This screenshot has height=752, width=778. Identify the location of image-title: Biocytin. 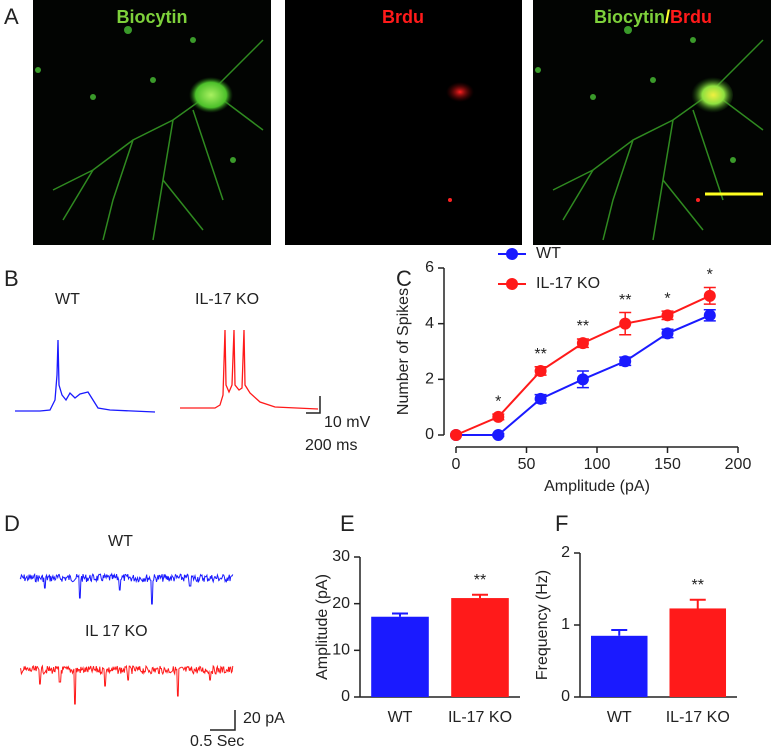
(151, 17).